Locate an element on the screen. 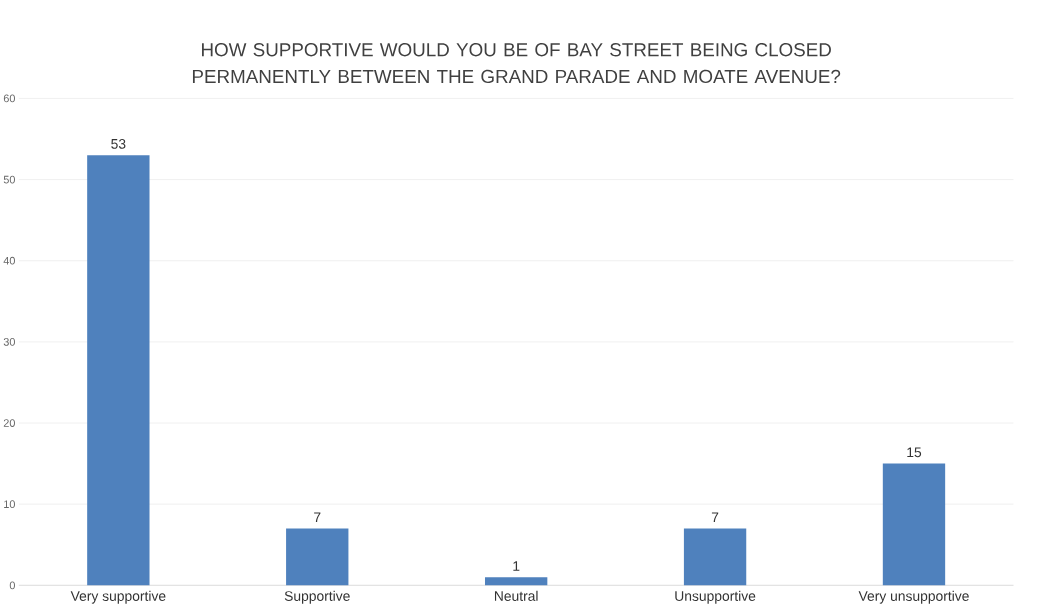  y-tick-label: 30 is located at coordinates (9, 342).